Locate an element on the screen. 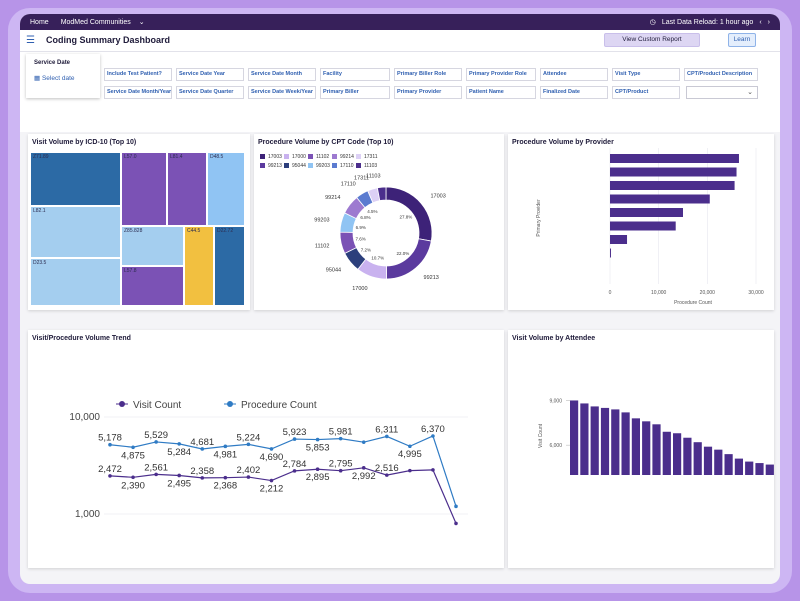 This screenshot has height=601, width=800. filter-visit-type: Visit Type is located at coordinates (646, 74).